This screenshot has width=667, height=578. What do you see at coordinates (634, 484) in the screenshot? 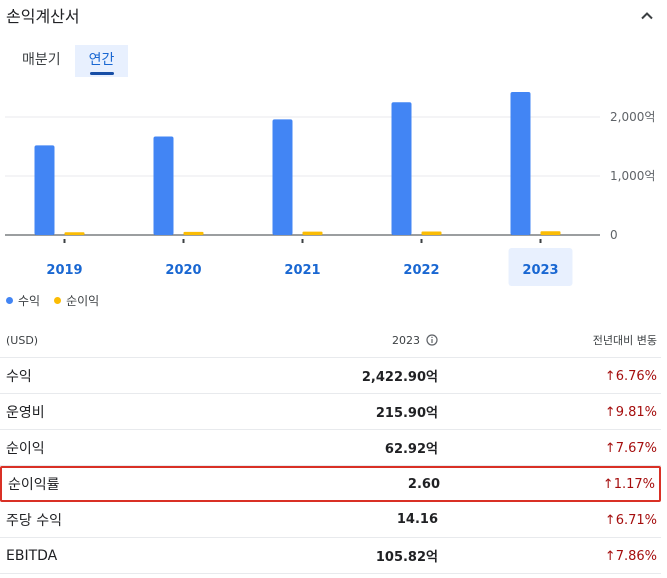
I see `row-change-value: 1.17%` at bounding box center [634, 484].